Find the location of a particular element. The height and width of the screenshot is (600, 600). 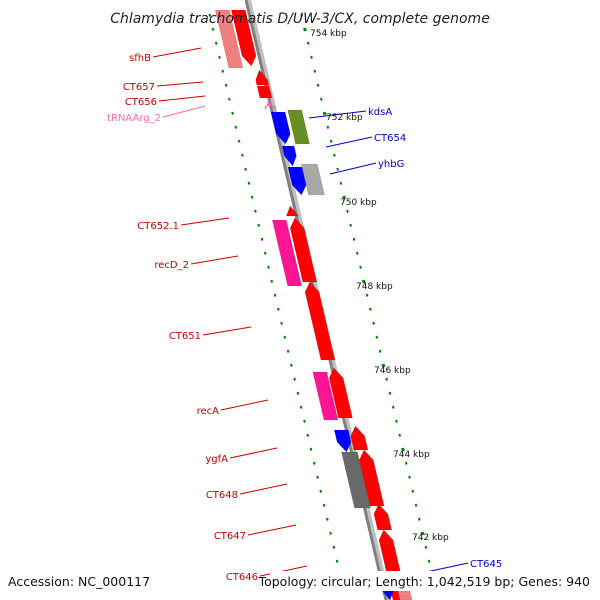

gene-ct654-tail is located at coordinates (289, 156).